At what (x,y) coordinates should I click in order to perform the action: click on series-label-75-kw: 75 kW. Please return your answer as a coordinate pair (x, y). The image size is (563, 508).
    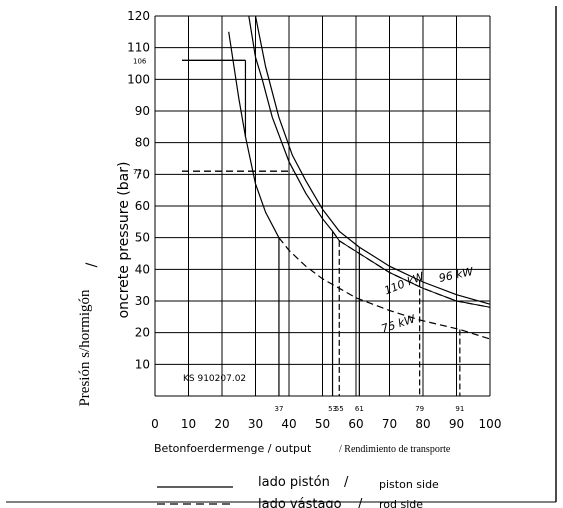
    Looking at the image, I should click on (399, 323).